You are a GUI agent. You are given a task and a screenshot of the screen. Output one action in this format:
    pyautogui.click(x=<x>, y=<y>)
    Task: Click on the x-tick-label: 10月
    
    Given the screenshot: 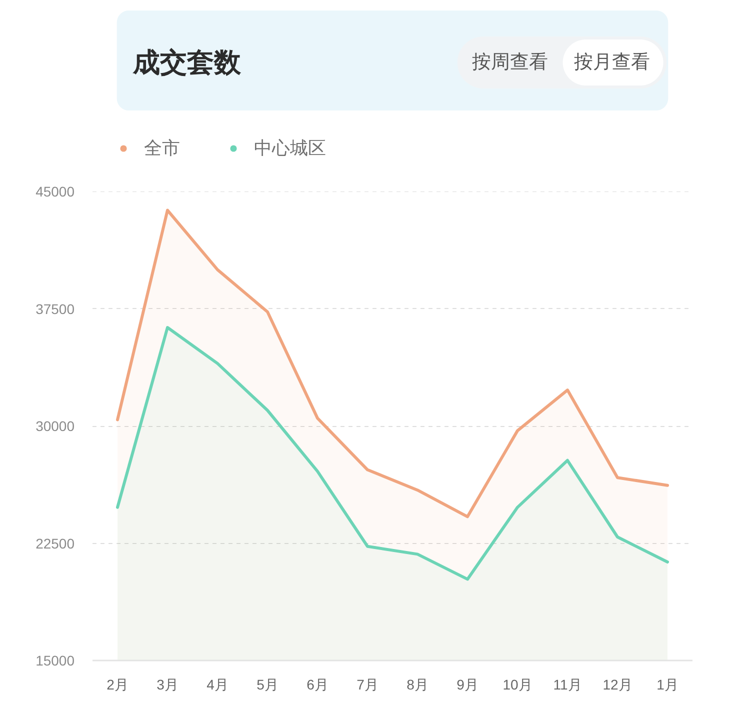 What is the action you would take?
    pyautogui.click(x=517, y=684)
    